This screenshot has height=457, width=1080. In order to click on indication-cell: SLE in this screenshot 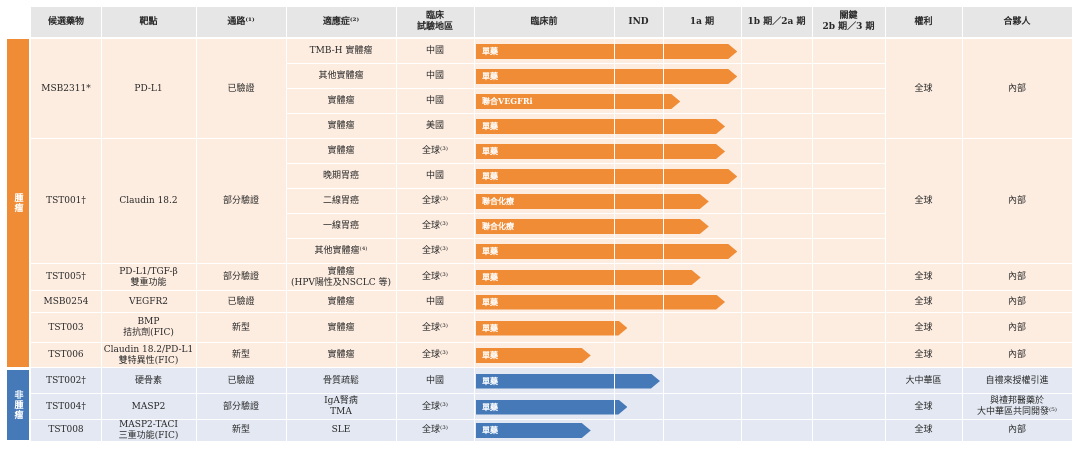, I will do `click(341, 430)`.